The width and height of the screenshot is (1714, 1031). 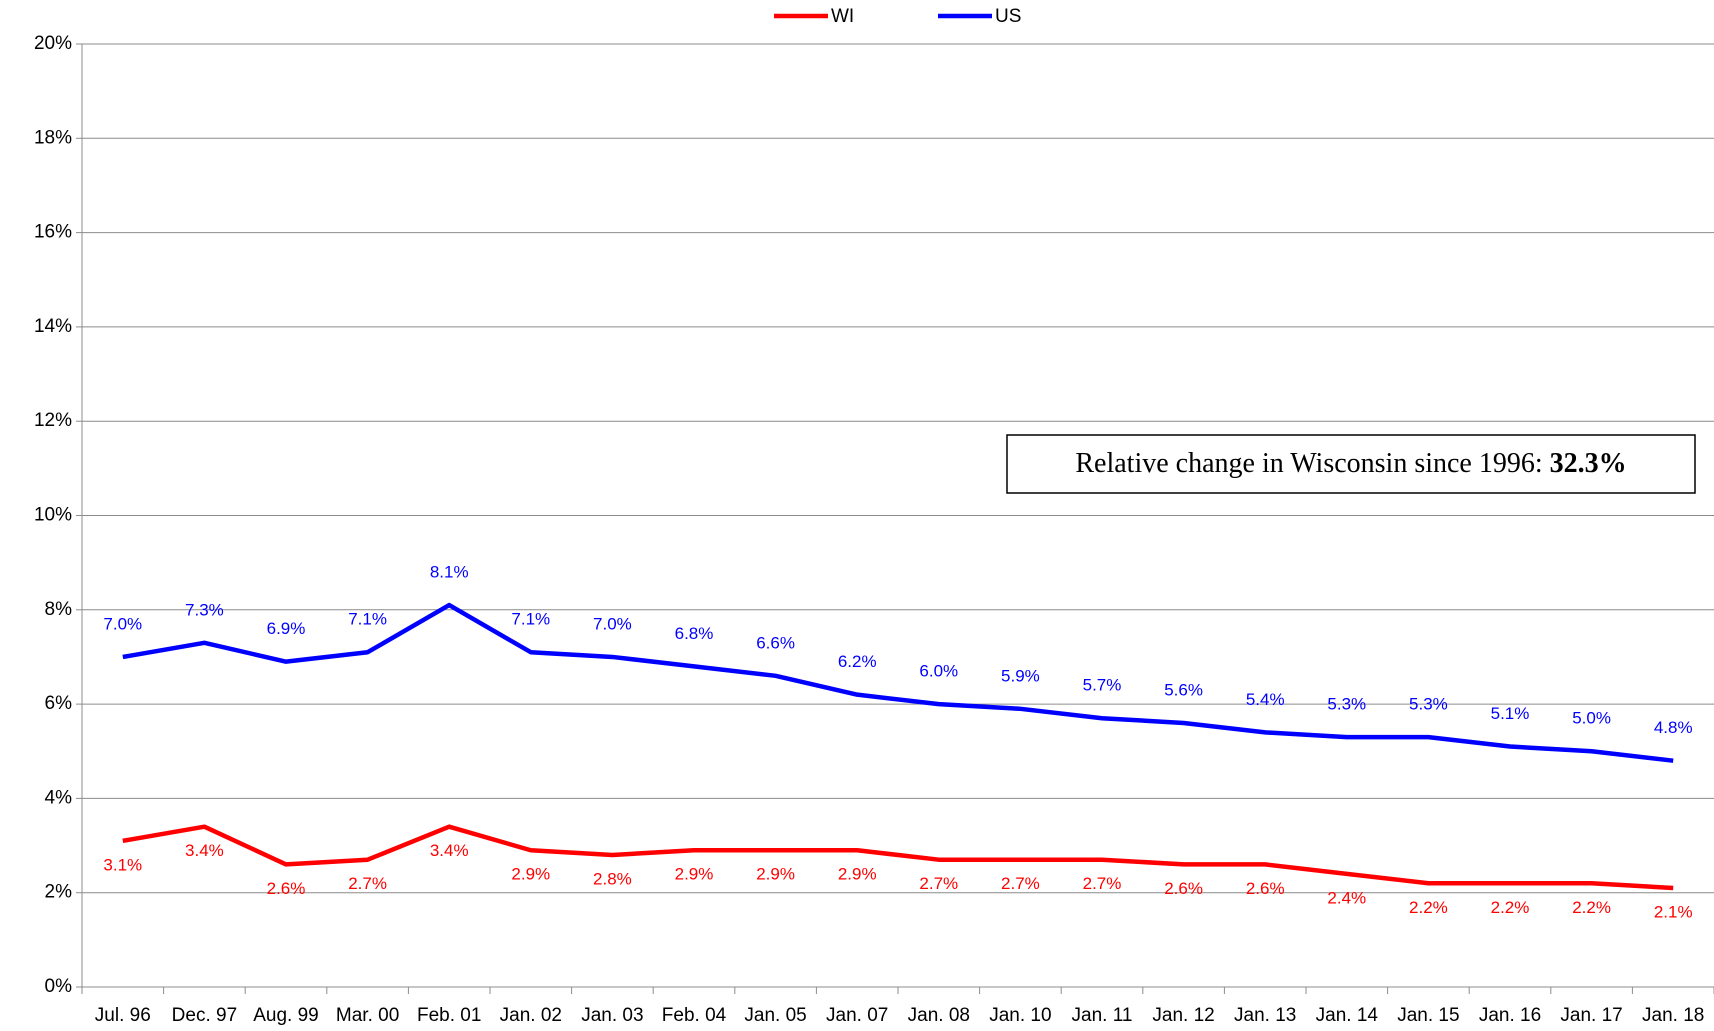 I want to click on data-label: 2.8%, so click(x=612, y=878).